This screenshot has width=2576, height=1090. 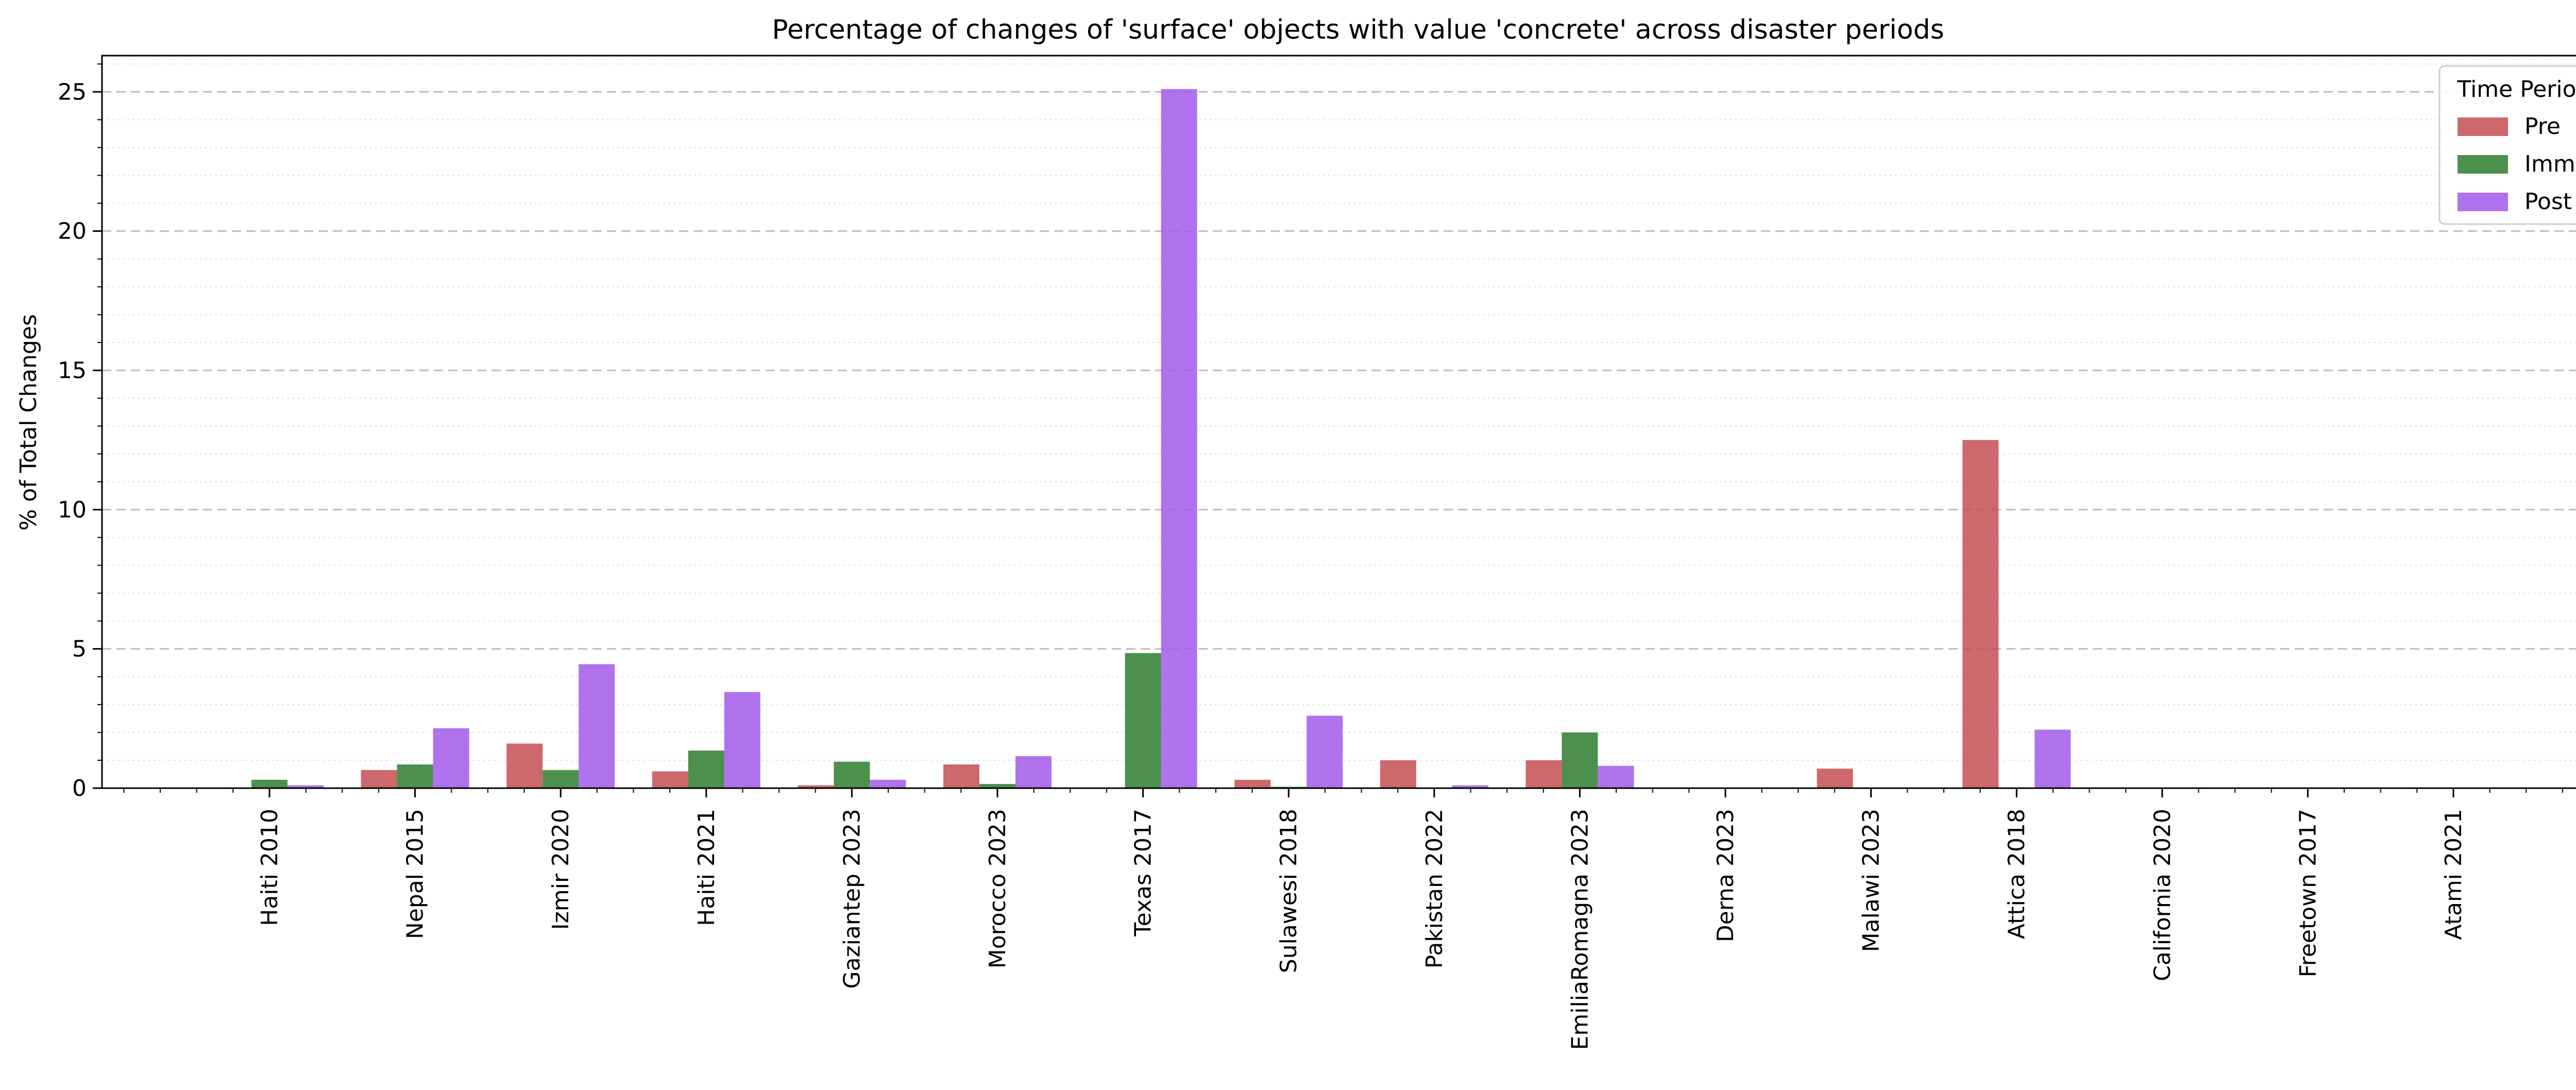 I want to click on legend-label-pre: Pre, so click(x=2542, y=126).